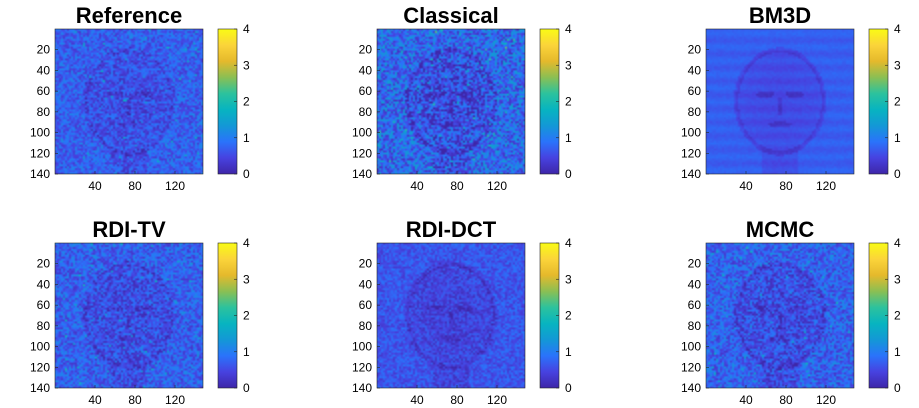  What do you see at coordinates (129, 15) in the screenshot?
I see `panel-title: Reference` at bounding box center [129, 15].